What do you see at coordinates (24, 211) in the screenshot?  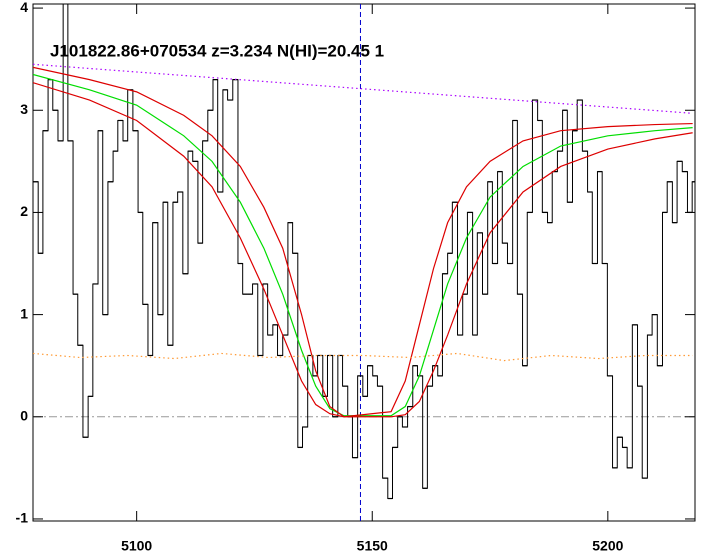 I see `y-tick-label: 2` at bounding box center [24, 211].